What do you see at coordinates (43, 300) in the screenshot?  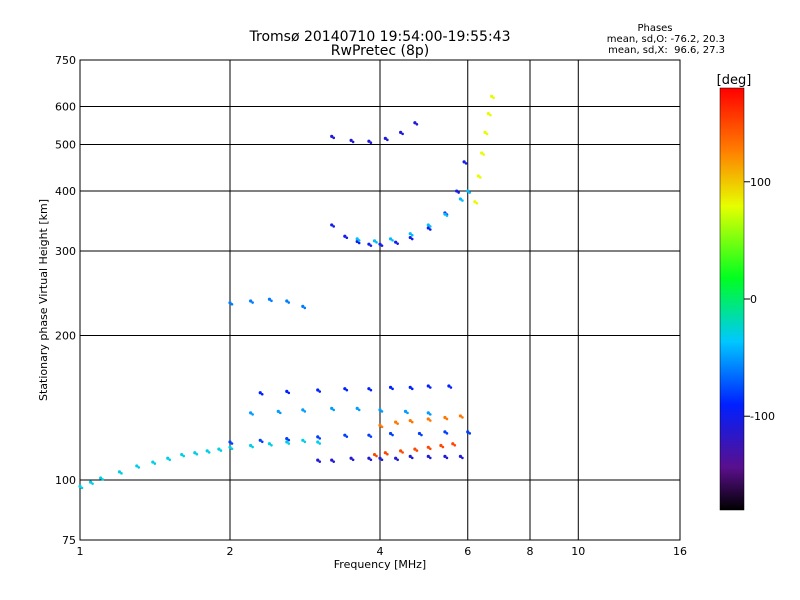 I see `y-axis-label: Stationary phase Virtual Height [km]` at bounding box center [43, 300].